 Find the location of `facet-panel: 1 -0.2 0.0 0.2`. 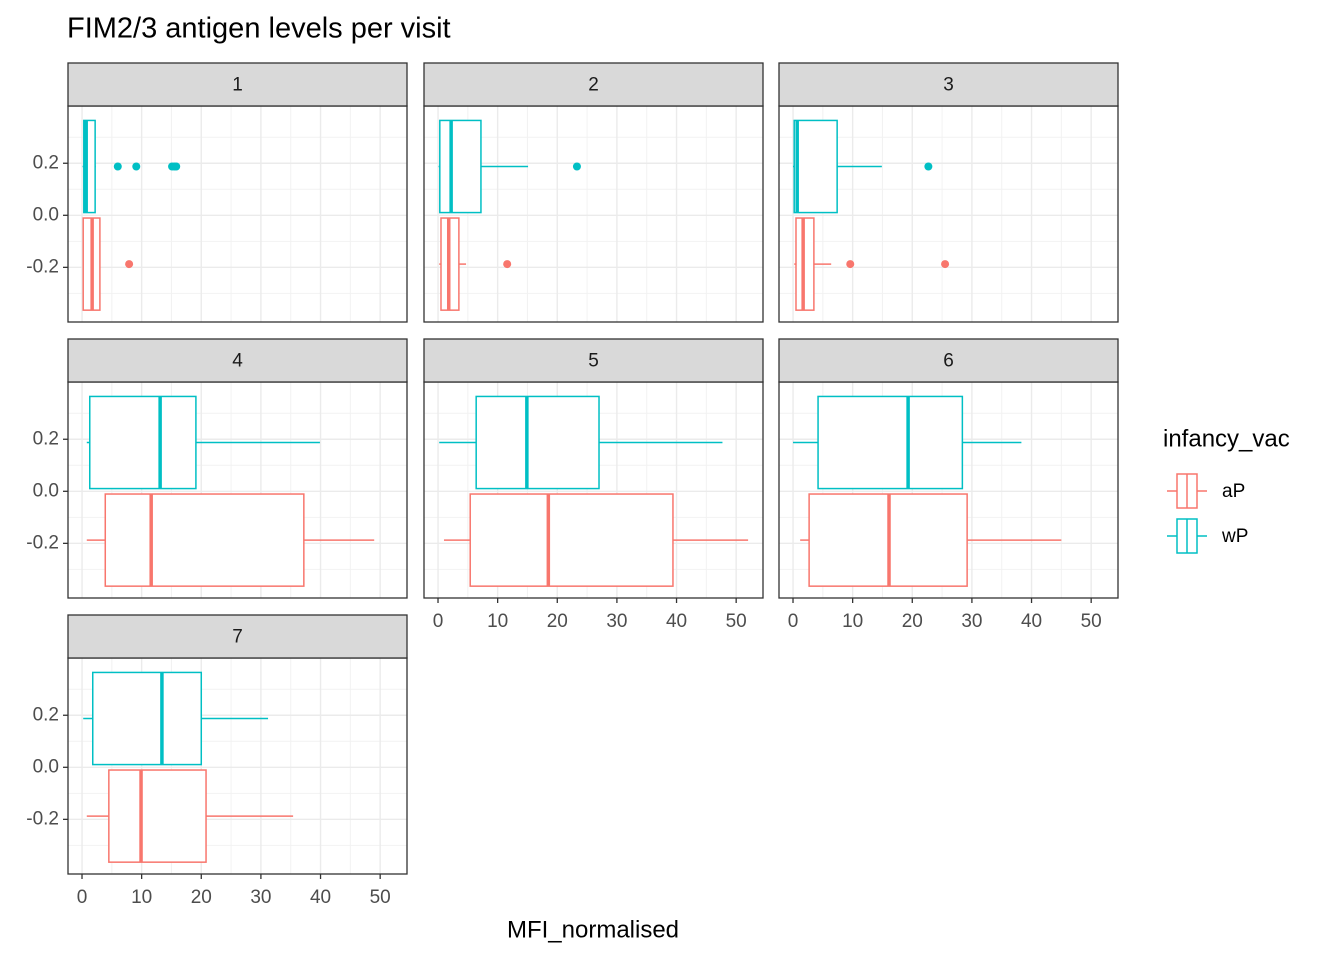

facet-panel: 1 -0.2 0.0 0.2 is located at coordinates (217, 192).